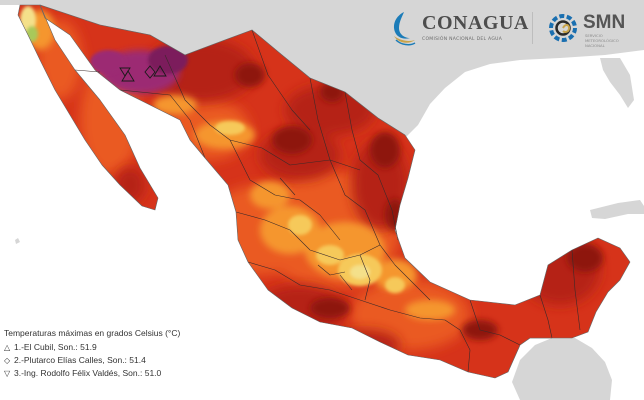  Describe the element at coordinates (150, 72) in the screenshot. I see `station-marker-2-diamond` at that location.